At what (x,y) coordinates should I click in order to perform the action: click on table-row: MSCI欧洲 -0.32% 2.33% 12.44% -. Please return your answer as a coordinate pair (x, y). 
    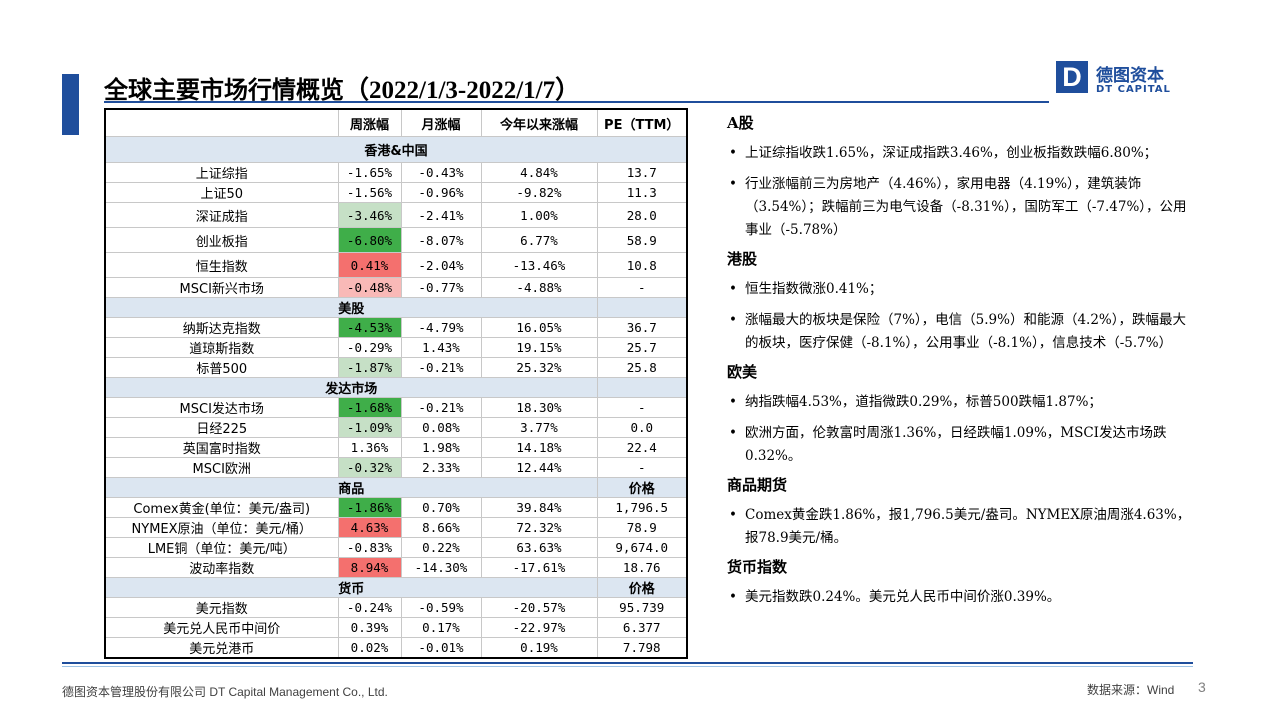
    Looking at the image, I should click on (396, 467).